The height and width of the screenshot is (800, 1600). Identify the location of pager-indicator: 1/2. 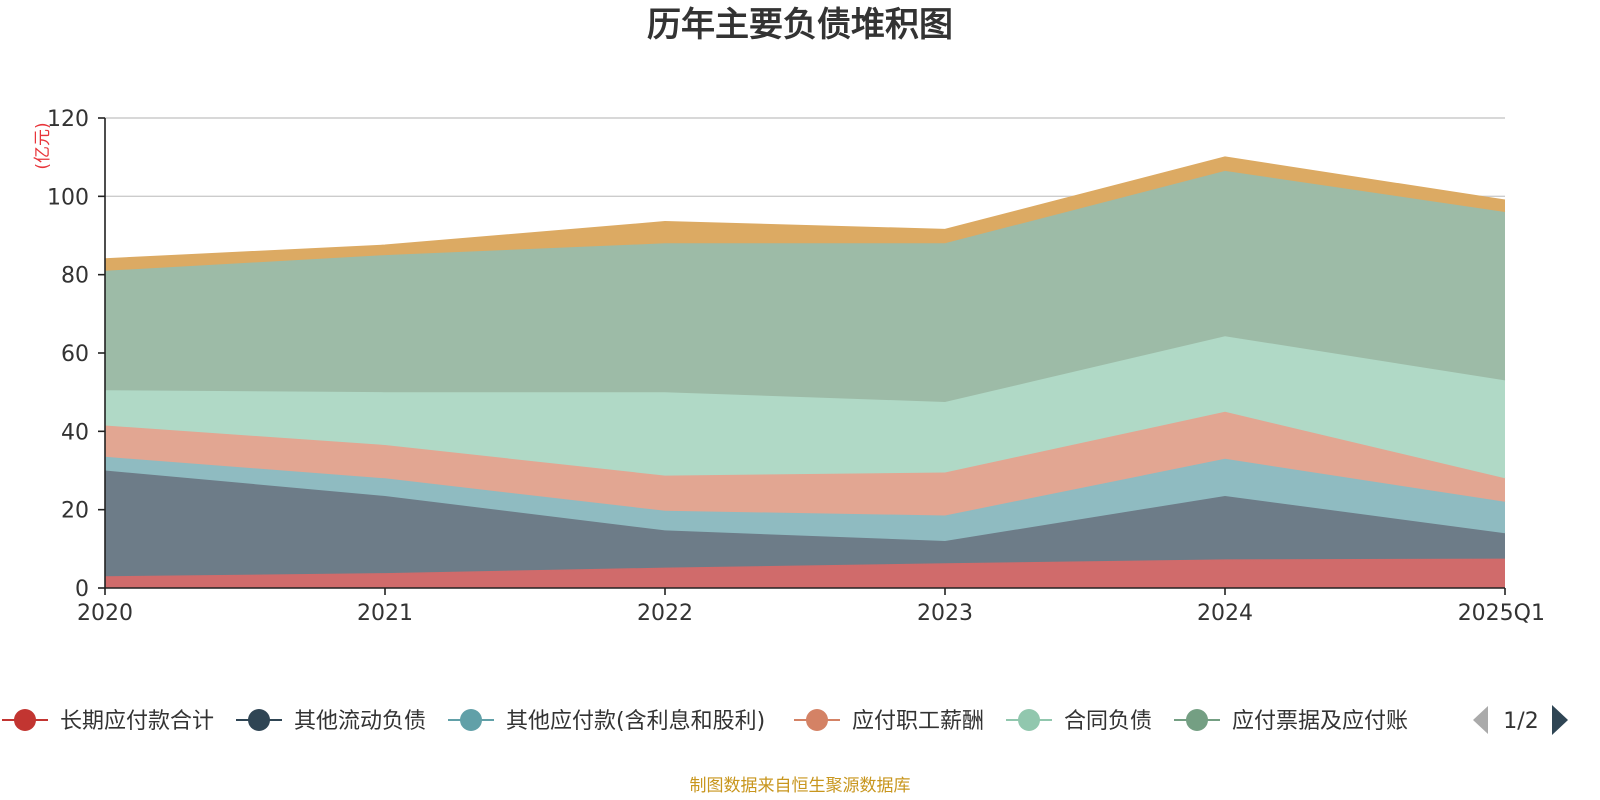
(1520, 721).